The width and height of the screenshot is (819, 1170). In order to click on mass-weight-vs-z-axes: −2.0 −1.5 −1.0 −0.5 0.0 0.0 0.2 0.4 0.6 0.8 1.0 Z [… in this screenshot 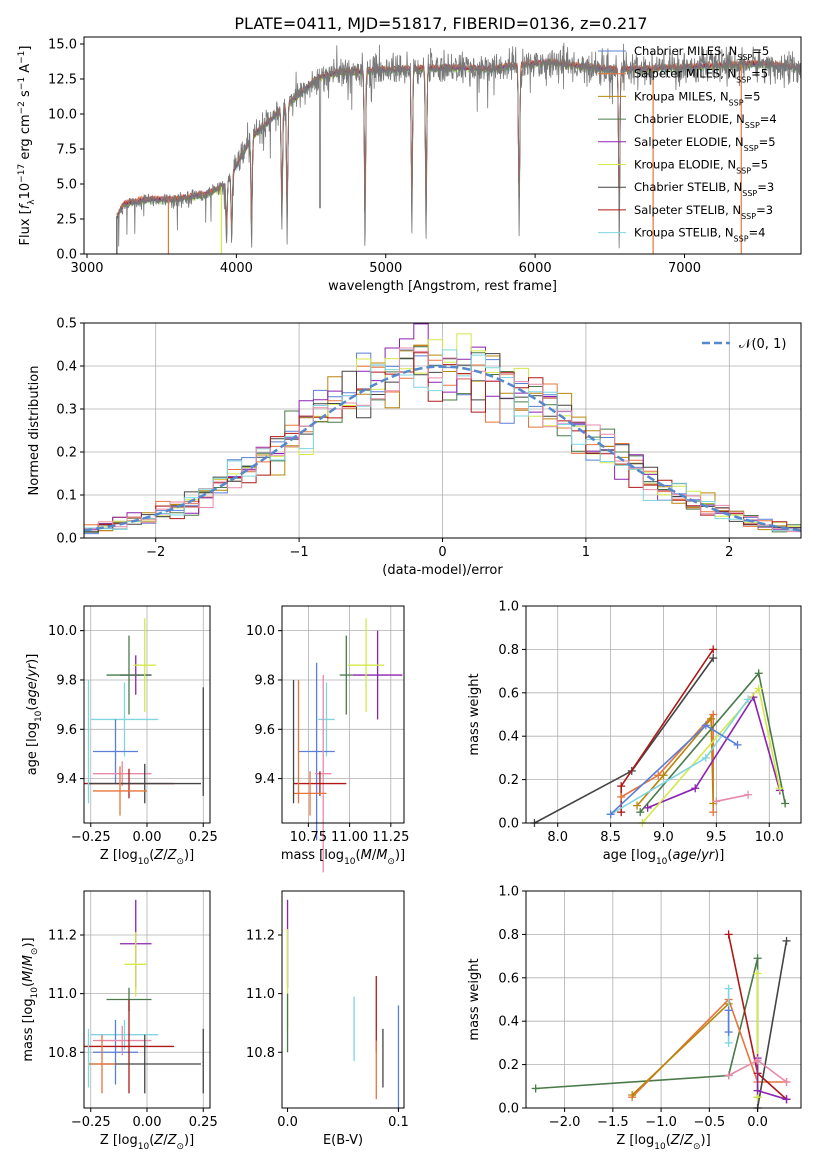, I will do `click(634, 1018)`.